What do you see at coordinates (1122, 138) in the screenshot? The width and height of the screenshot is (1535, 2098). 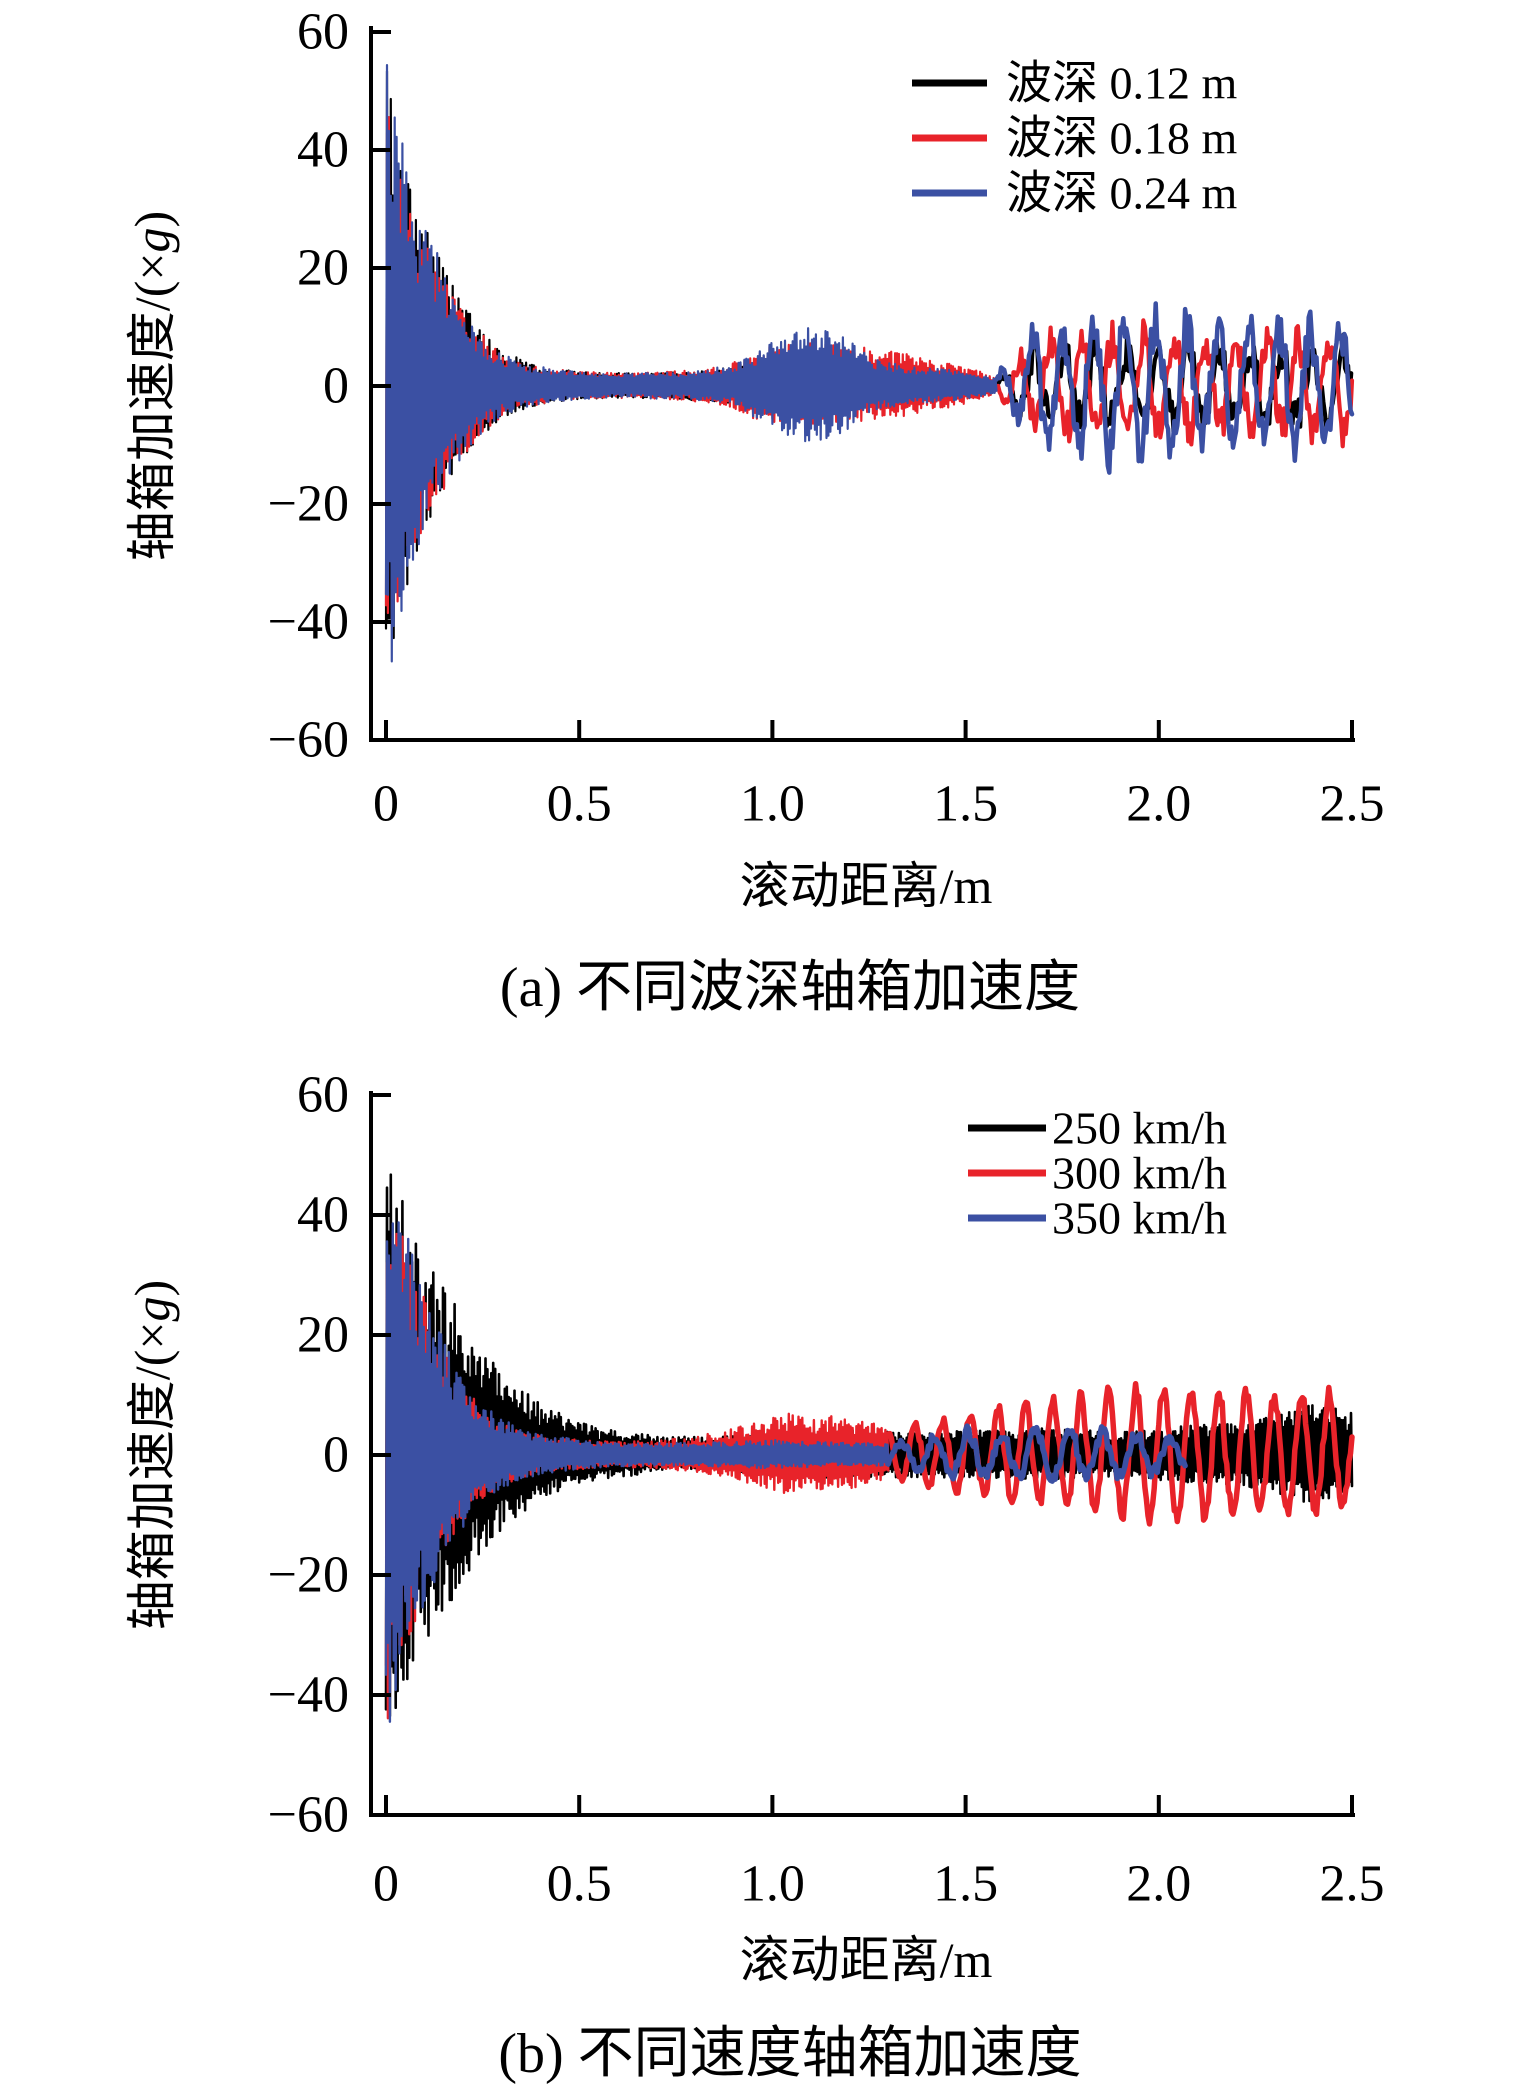 I see `legend-label-wave-depth-018: 波深 0.18 m` at bounding box center [1122, 138].